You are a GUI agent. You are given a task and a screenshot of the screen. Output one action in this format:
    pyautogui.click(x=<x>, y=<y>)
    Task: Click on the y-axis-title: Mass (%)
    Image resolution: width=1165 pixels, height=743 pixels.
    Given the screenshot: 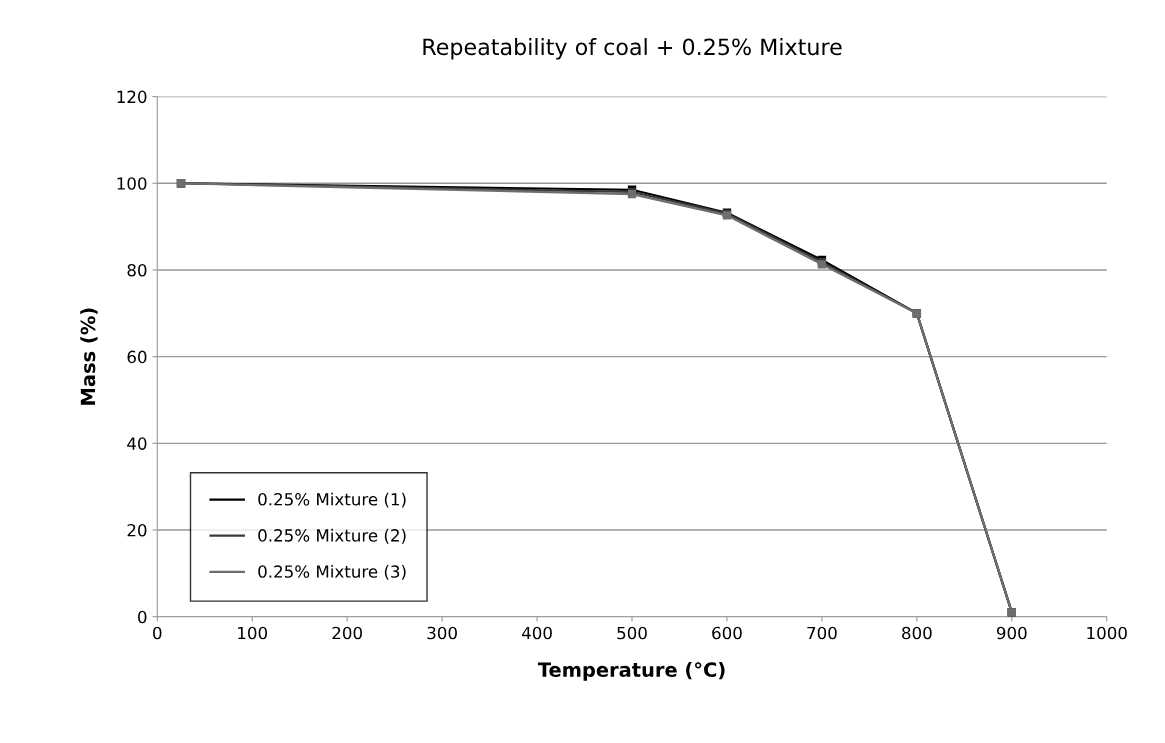 What is the action you would take?
    pyautogui.click(x=89, y=356)
    